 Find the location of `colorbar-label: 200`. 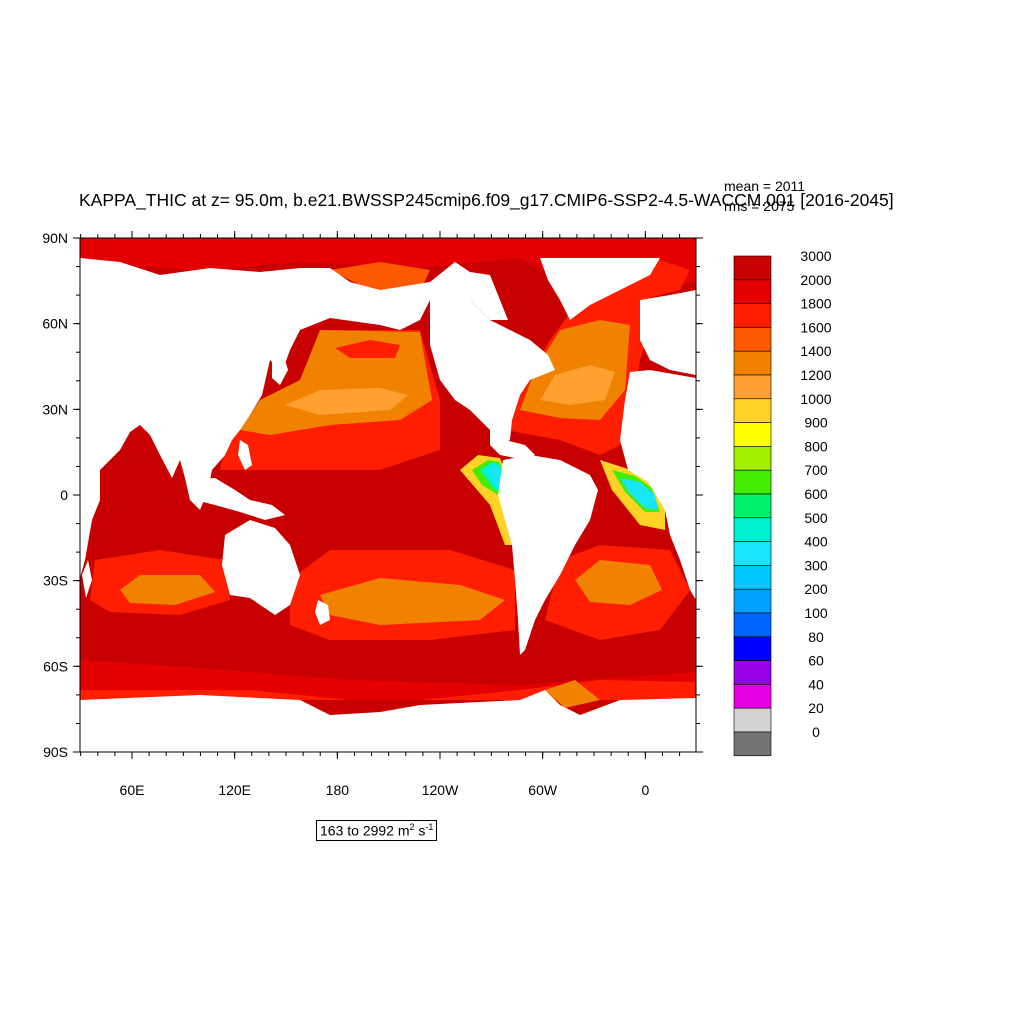

colorbar-label: 200 is located at coordinates (816, 589).